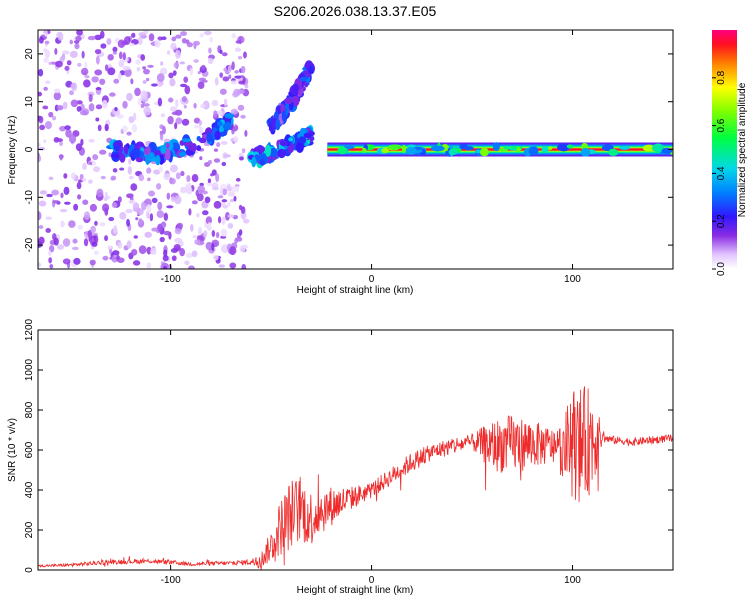  I want to click on snr-xtick-label: 0, so click(372, 580).